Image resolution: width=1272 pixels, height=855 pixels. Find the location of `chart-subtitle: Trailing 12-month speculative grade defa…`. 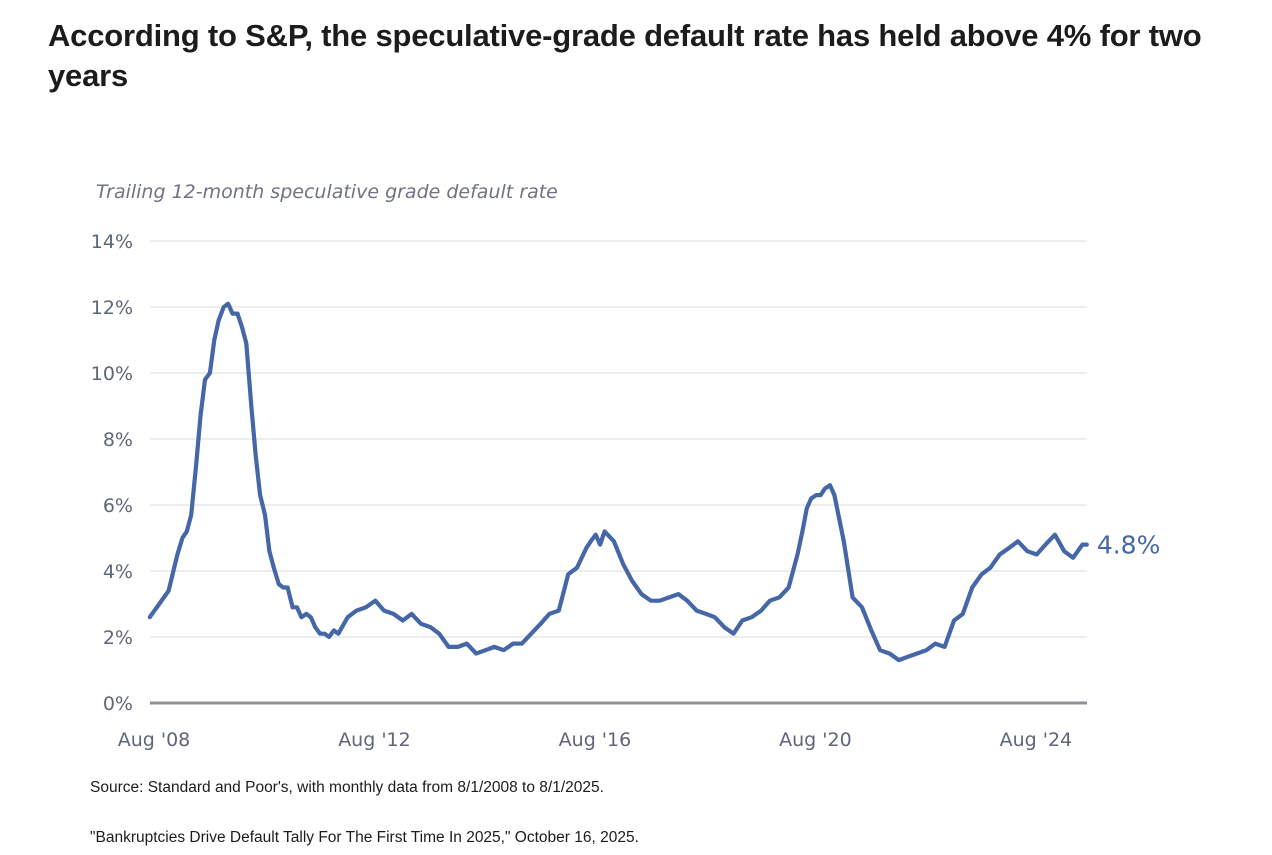

chart-subtitle: Trailing 12-month speculative grade defa… is located at coordinates (327, 192).